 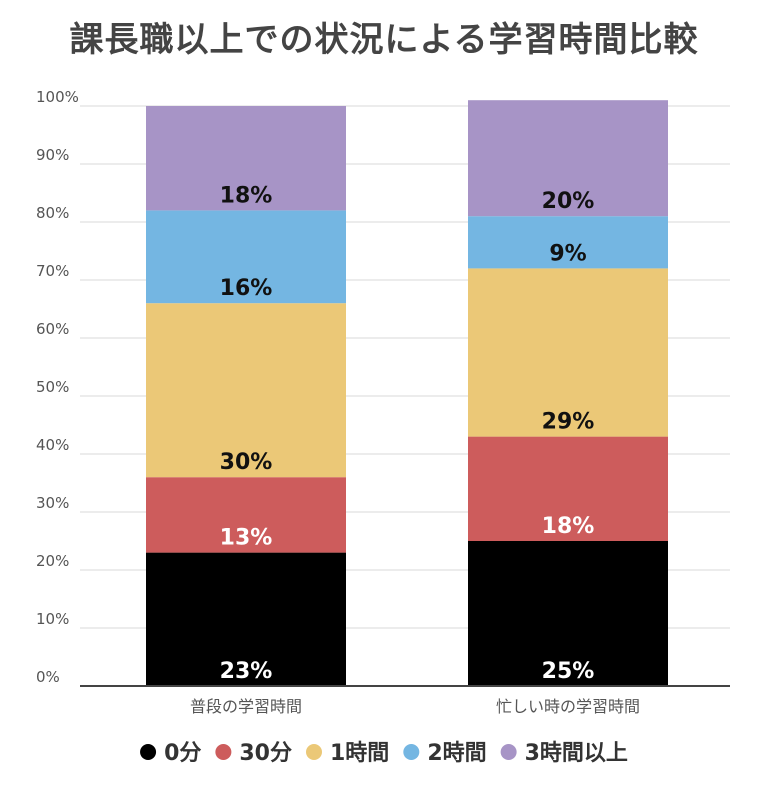 What do you see at coordinates (265, 753) in the screenshot?
I see `legend-label: 30分` at bounding box center [265, 753].